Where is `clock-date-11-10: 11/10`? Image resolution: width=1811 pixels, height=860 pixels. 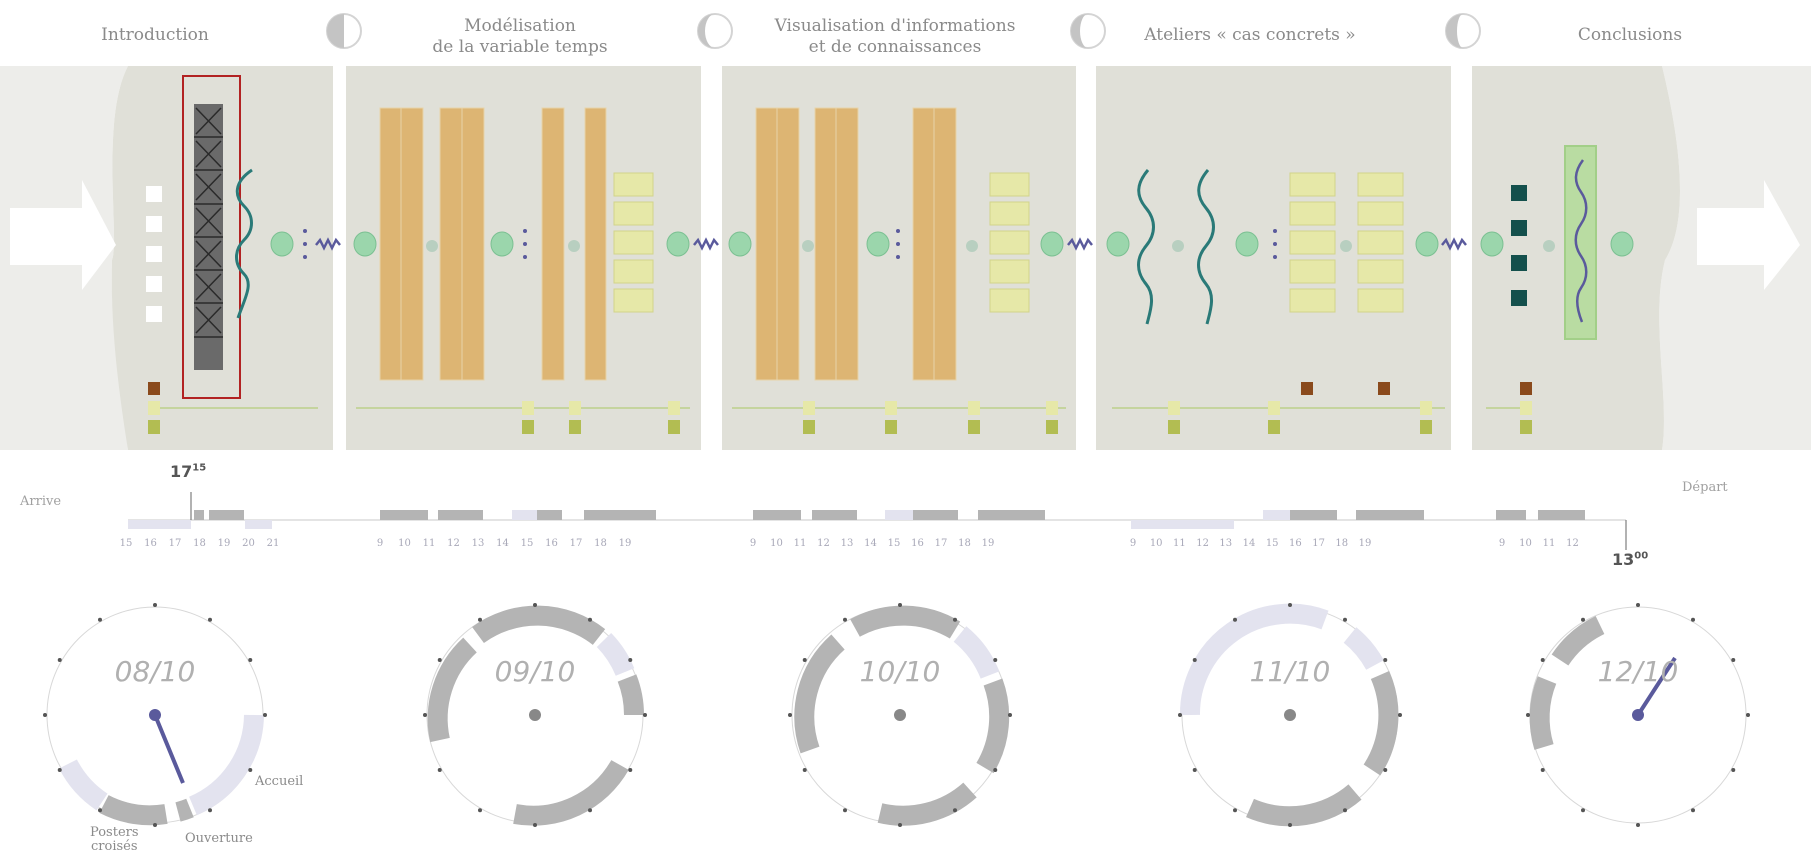
clock-date-11-10: 11/10 is located at coordinates (1290, 671).